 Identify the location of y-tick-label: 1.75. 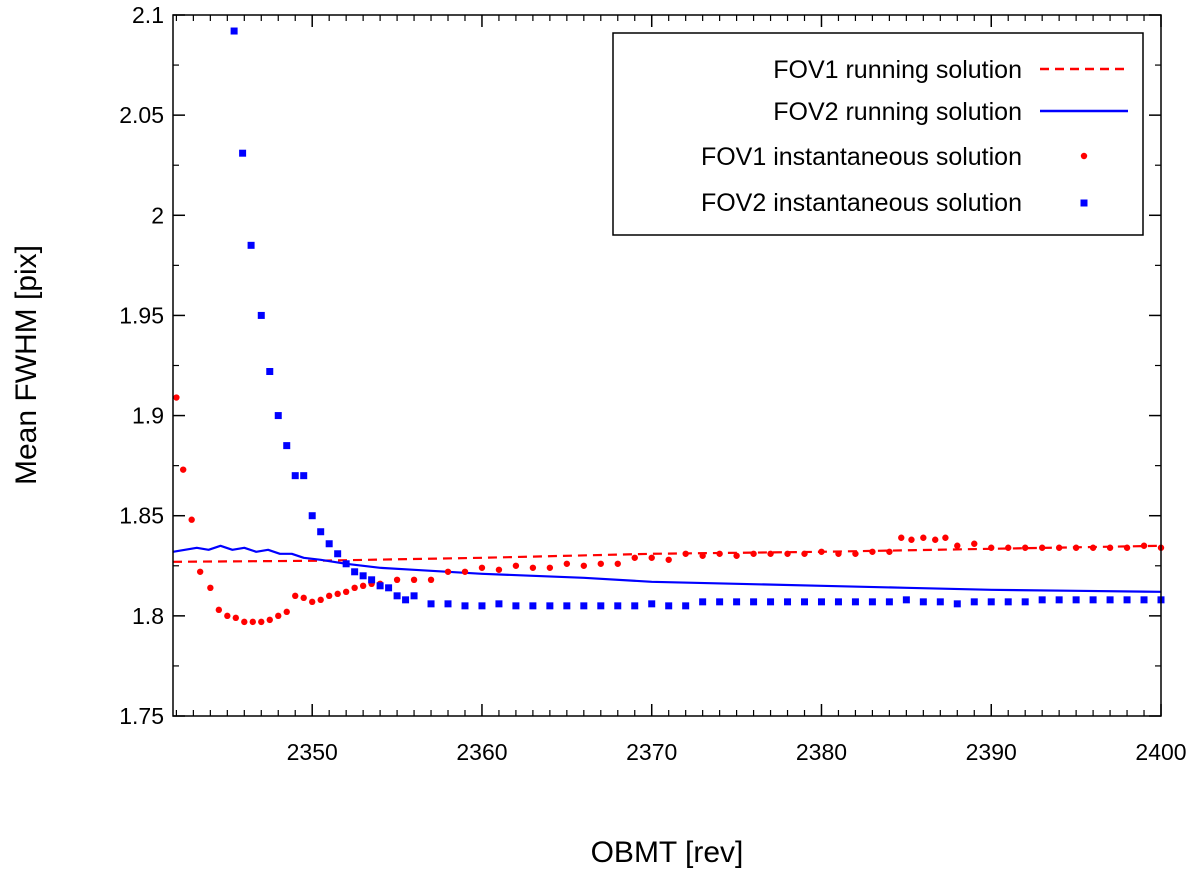
(141, 716).